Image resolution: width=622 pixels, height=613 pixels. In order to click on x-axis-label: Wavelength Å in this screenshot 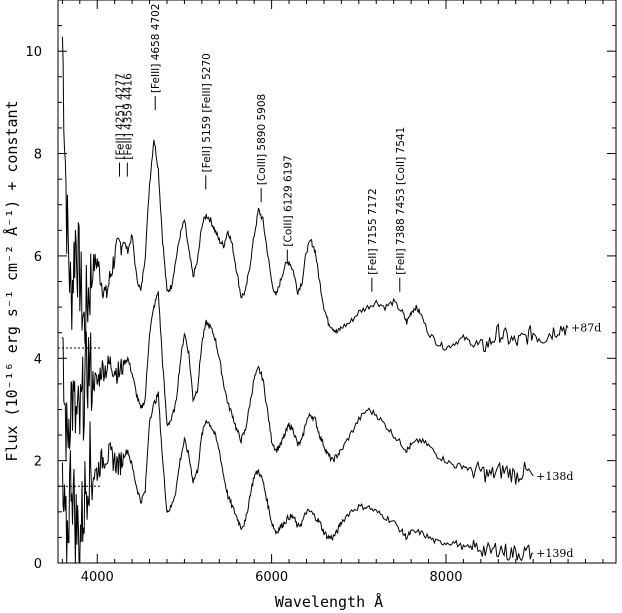, I will do `click(329, 601)`.